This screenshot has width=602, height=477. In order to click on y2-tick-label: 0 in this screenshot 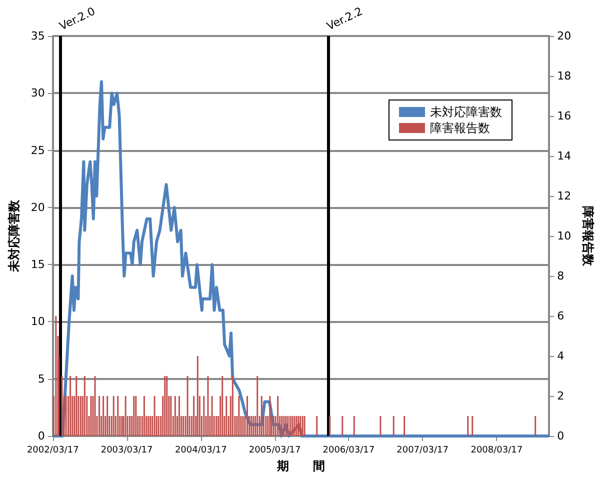, I will do `click(560, 436)`.